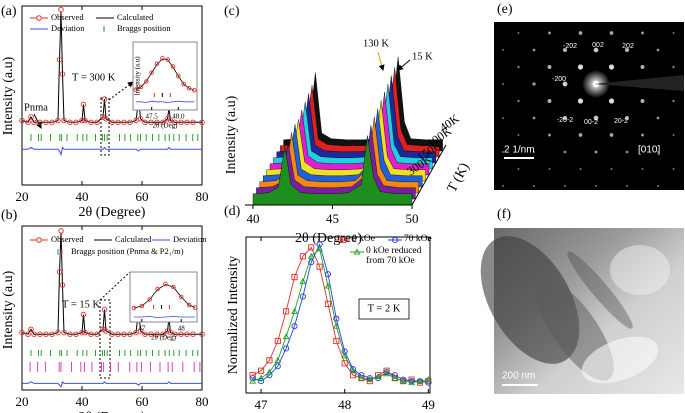 This screenshot has width=685, height=413. What do you see at coordinates (591, 122) in the screenshot?
I see `spot-label: 00-2` at bounding box center [591, 122].